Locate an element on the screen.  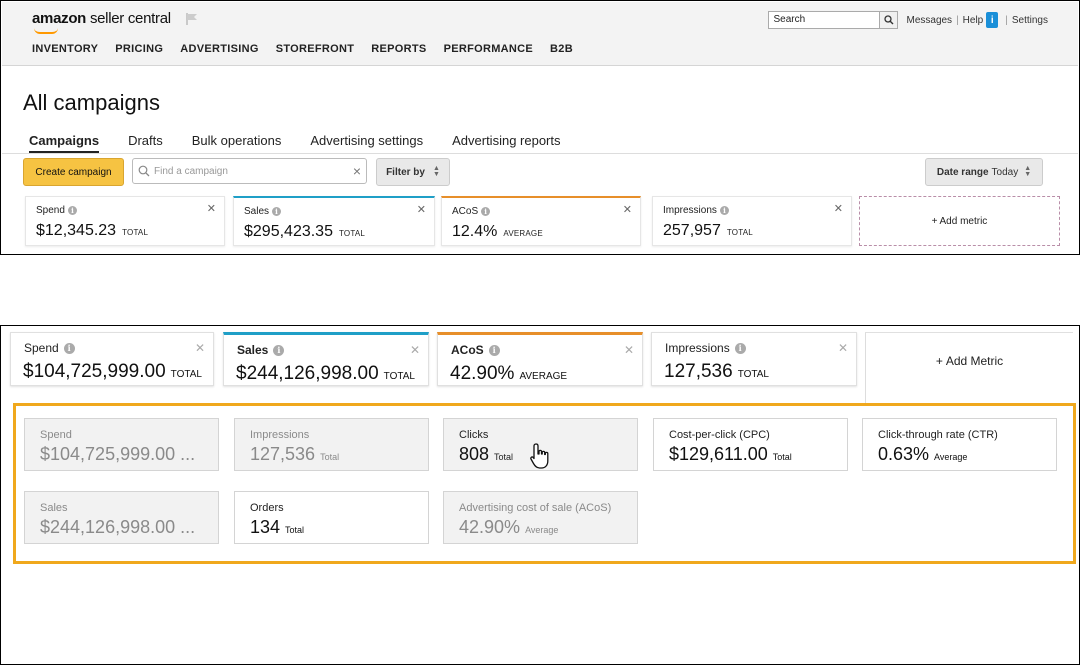
tabs-divider is located at coordinates (540, 153).